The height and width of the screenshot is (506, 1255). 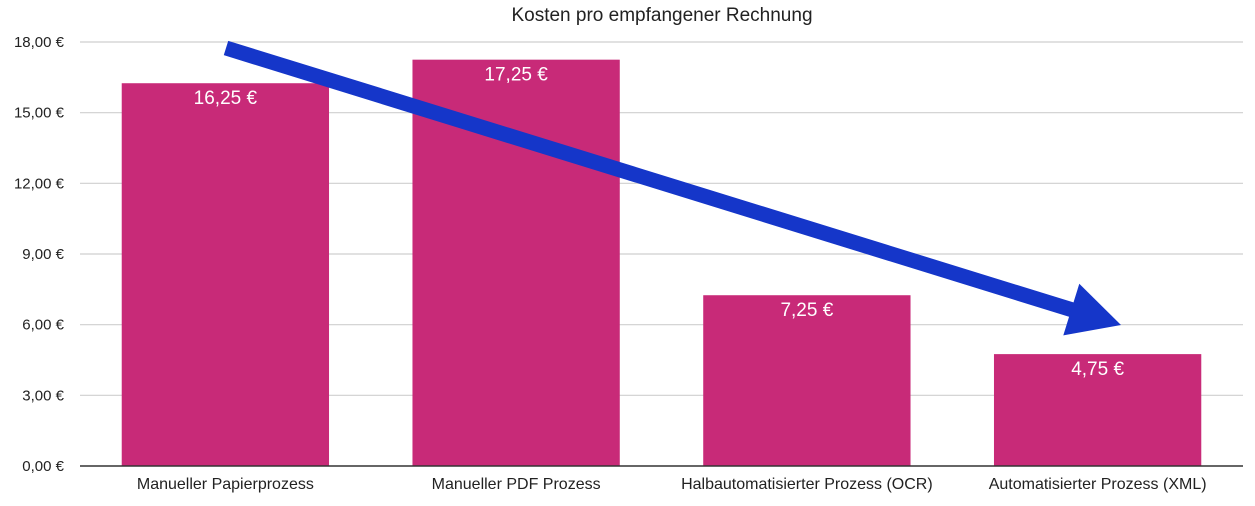 I want to click on y-tick-label: 0,00 €, so click(x=43, y=466).